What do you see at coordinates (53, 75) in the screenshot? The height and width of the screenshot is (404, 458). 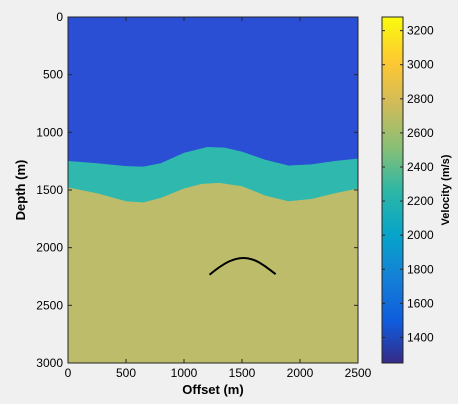 I see `y-tick-label: 500` at bounding box center [53, 75].